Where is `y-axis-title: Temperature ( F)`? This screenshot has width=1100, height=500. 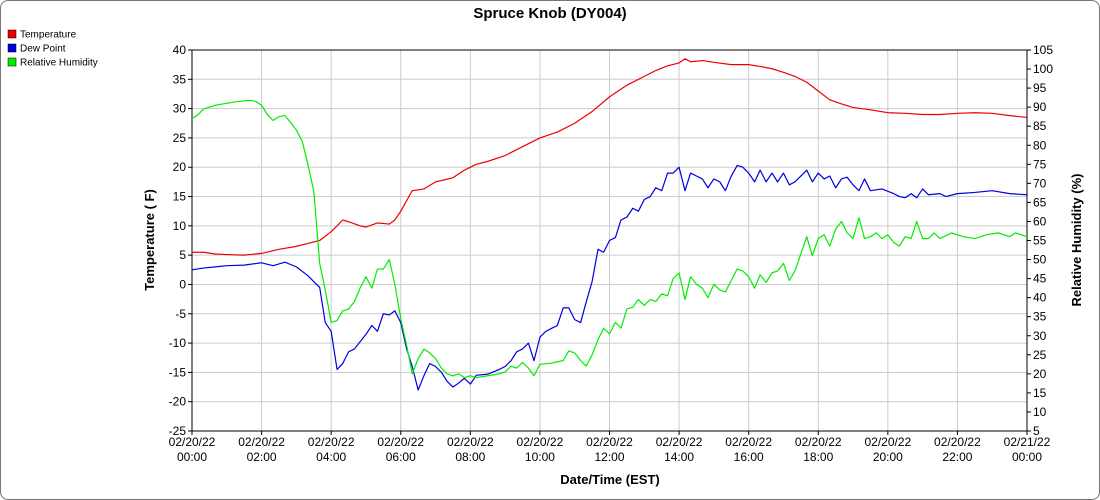
y-axis-title: Temperature ( F) is located at coordinates (149, 240).